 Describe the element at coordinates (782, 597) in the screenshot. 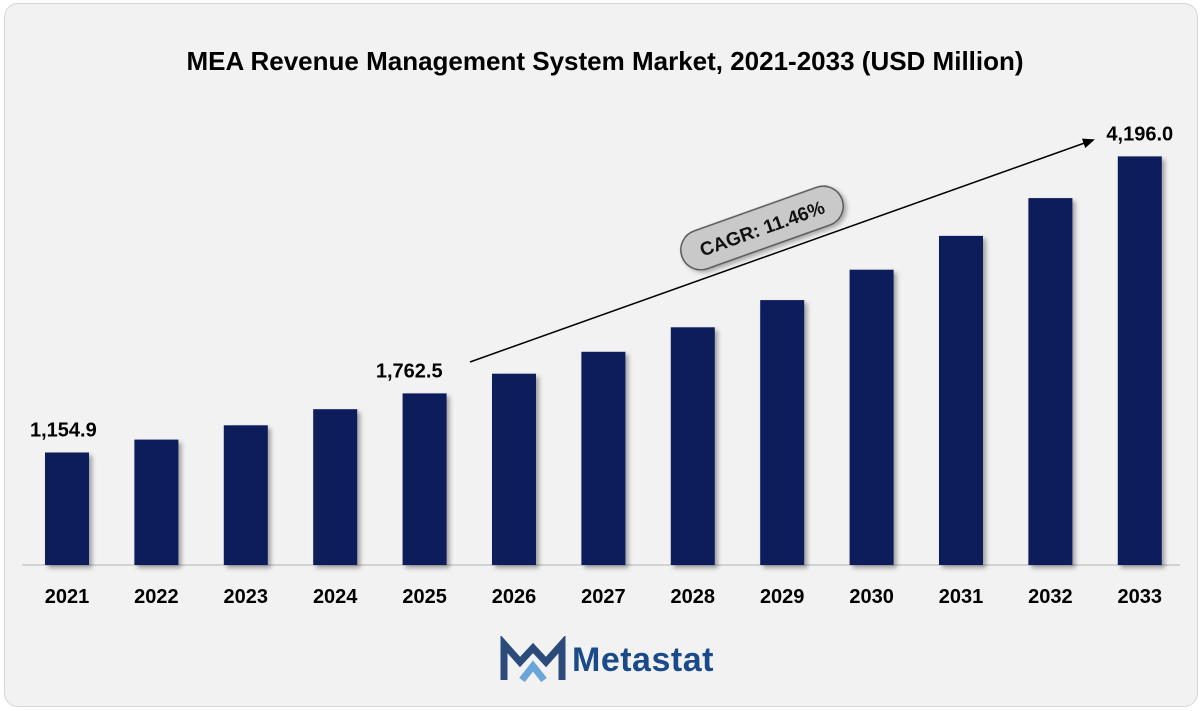

I see `x-tick-2029: 2029` at that location.